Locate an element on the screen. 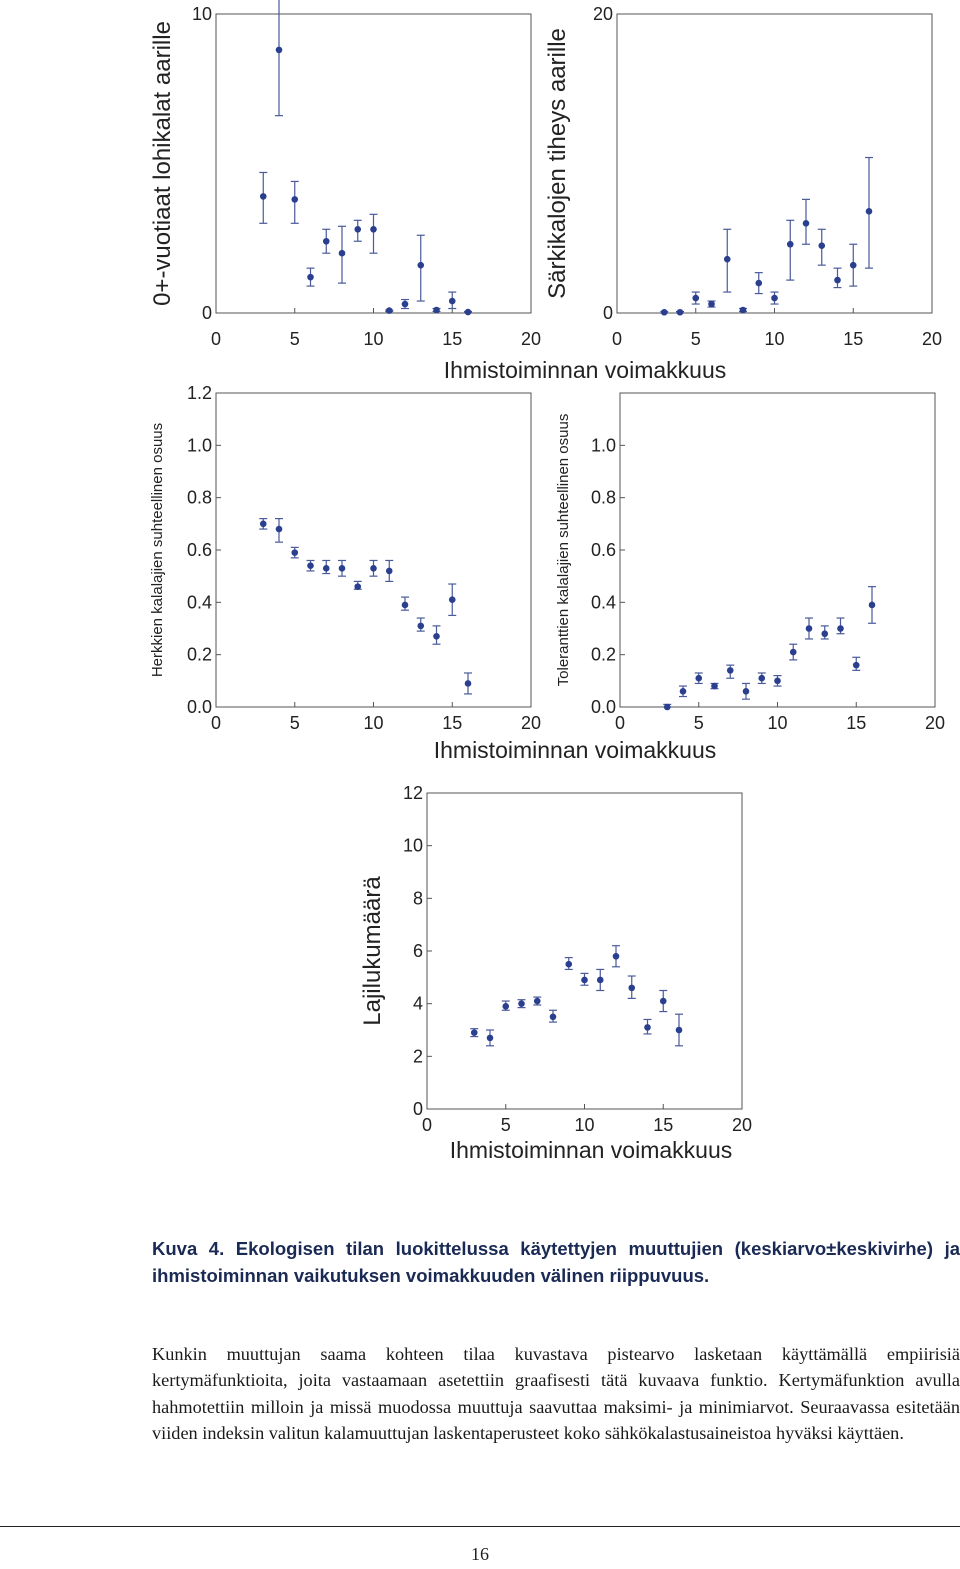 This screenshot has height=1569, width=960. y-axis-title: Herkkien kalalajien suhteellinen osuus is located at coordinates (157, 550).